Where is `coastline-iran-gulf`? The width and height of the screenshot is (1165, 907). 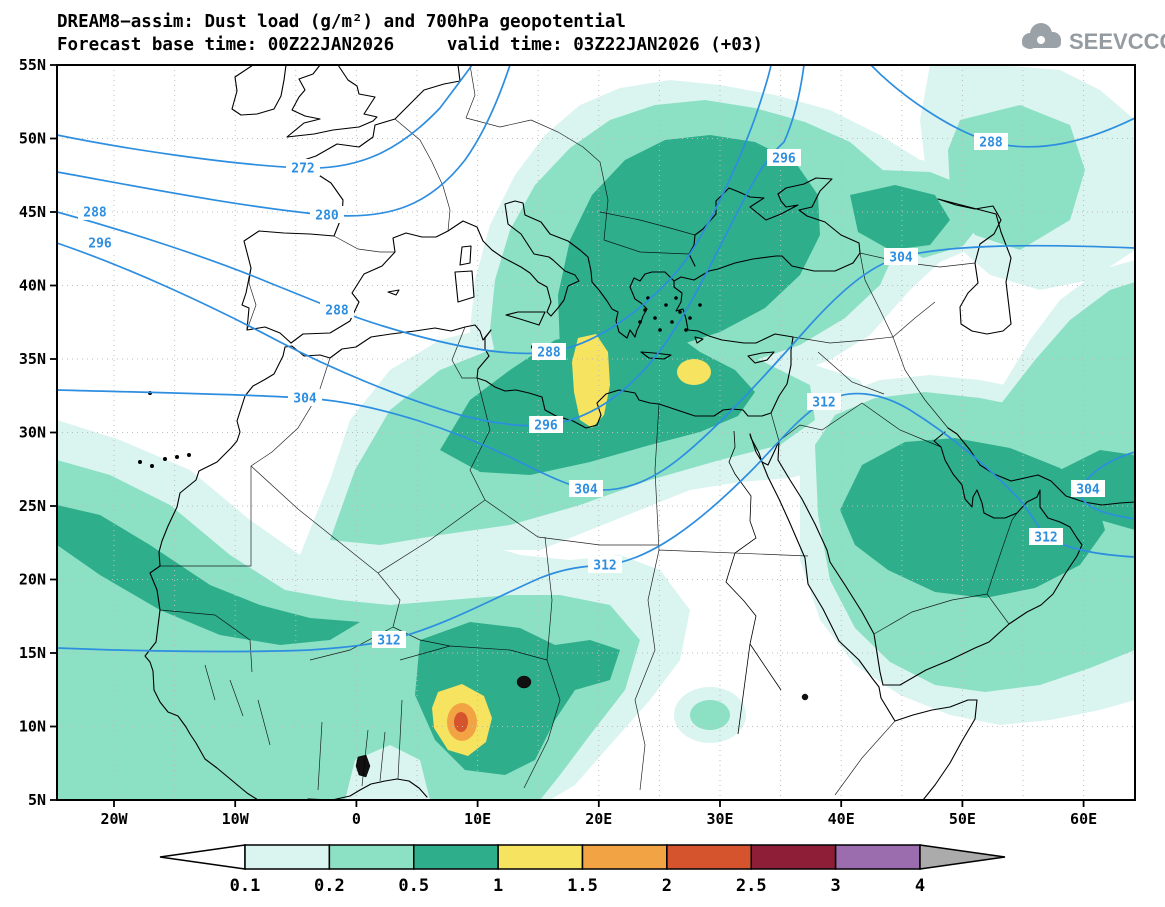 coastline-iran-gulf is located at coordinates (1041, 466).